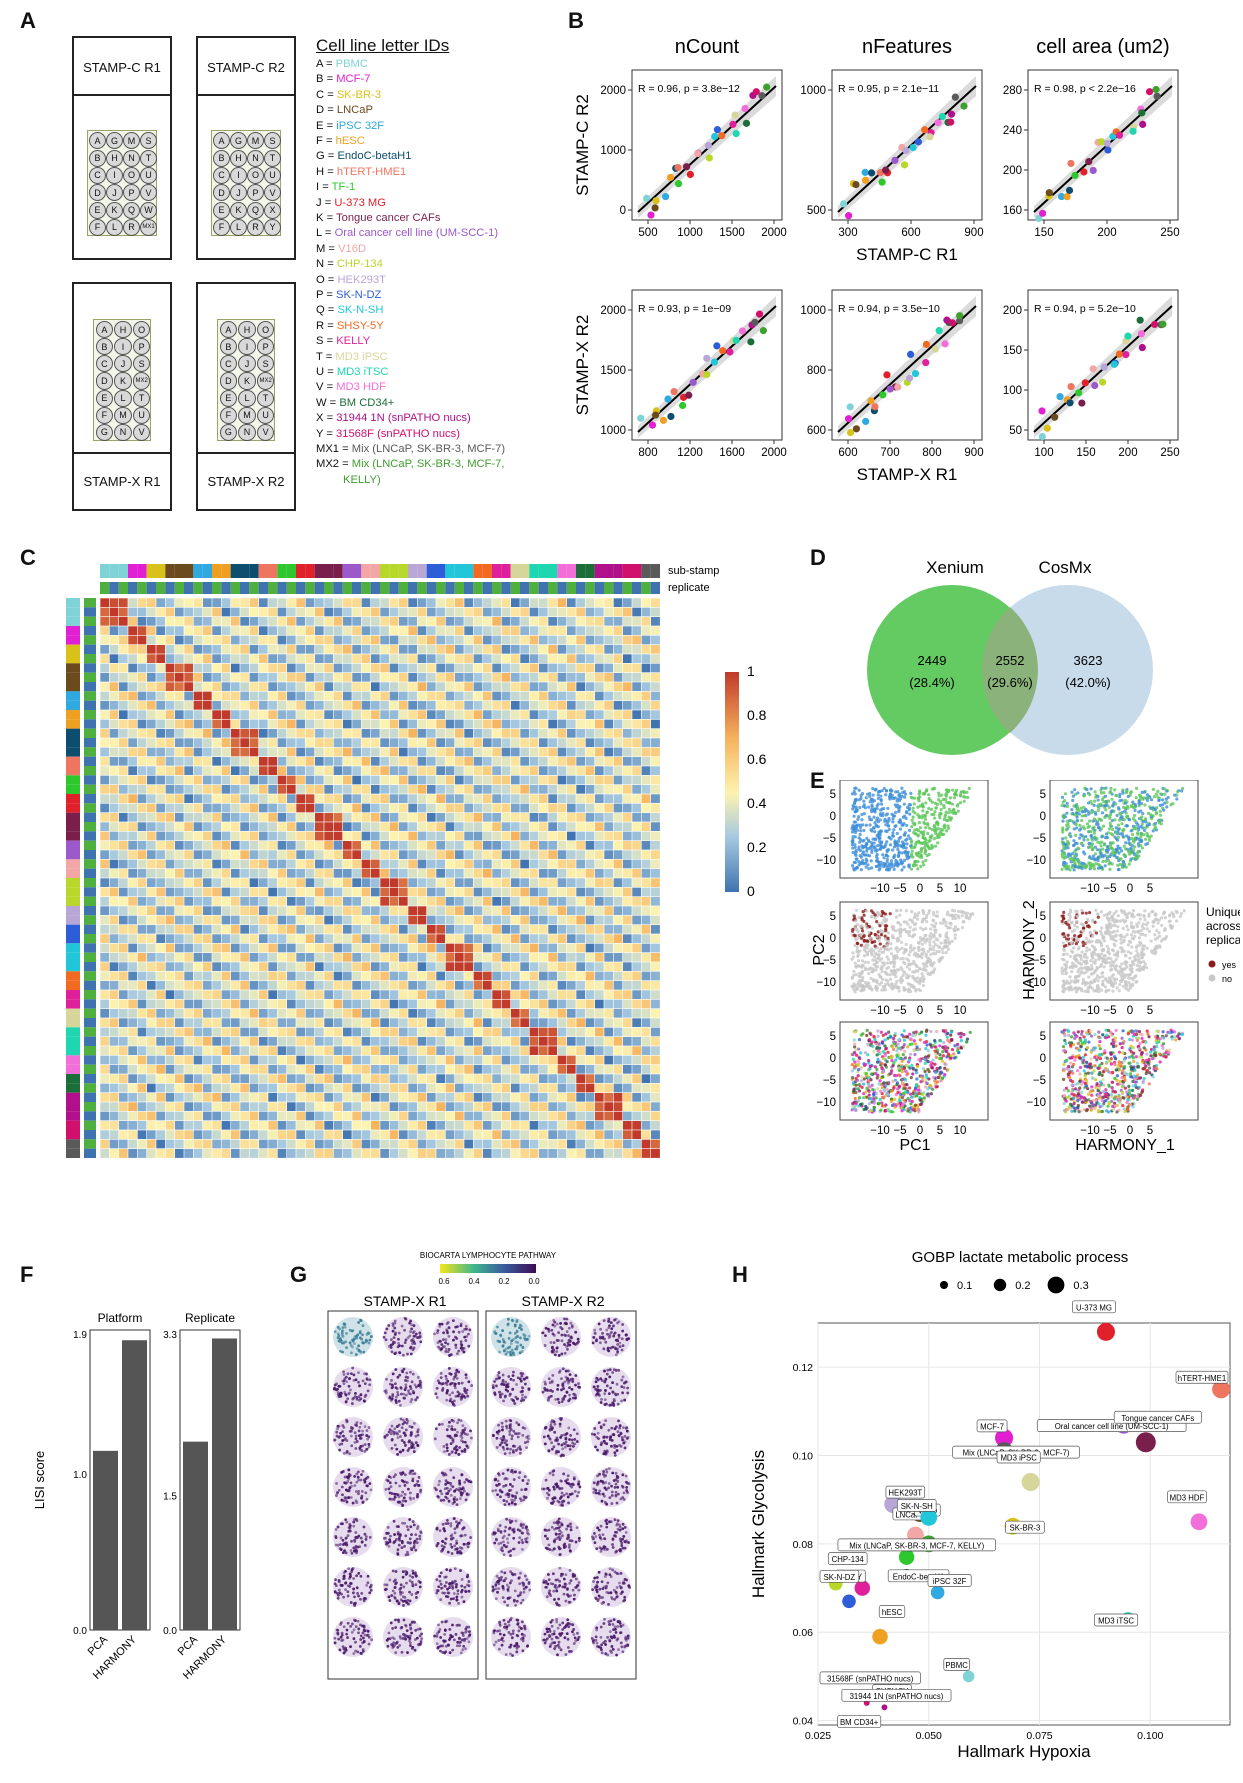  Describe the element at coordinates (299, 1274) in the screenshot. I see `panel-label-g: G` at that location.